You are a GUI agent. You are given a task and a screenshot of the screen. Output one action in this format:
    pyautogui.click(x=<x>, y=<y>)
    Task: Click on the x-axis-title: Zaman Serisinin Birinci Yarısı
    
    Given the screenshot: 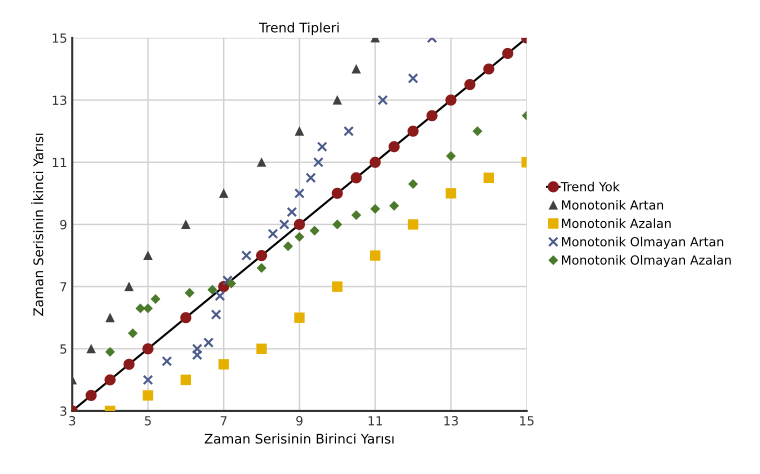 What is the action you would take?
    pyautogui.click(x=299, y=438)
    